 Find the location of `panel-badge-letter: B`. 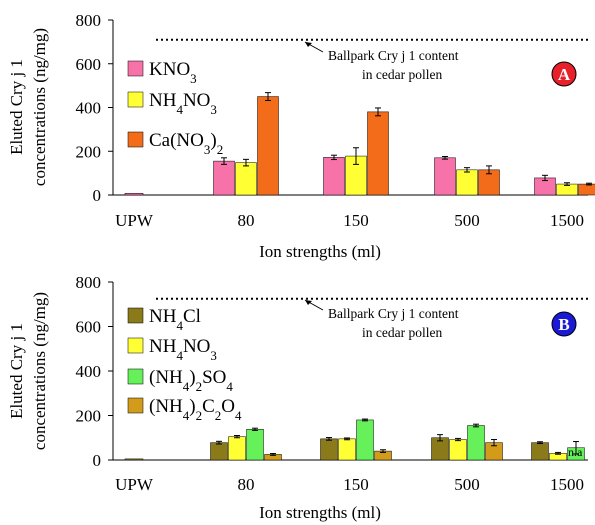

panel-badge-letter: B is located at coordinates (563, 324).